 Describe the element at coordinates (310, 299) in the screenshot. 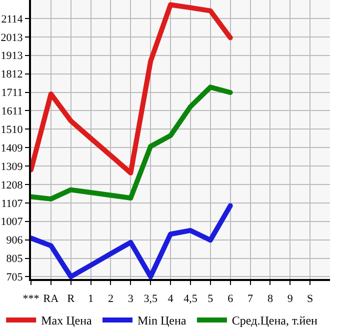

I see `x-tick-label: S` at that location.